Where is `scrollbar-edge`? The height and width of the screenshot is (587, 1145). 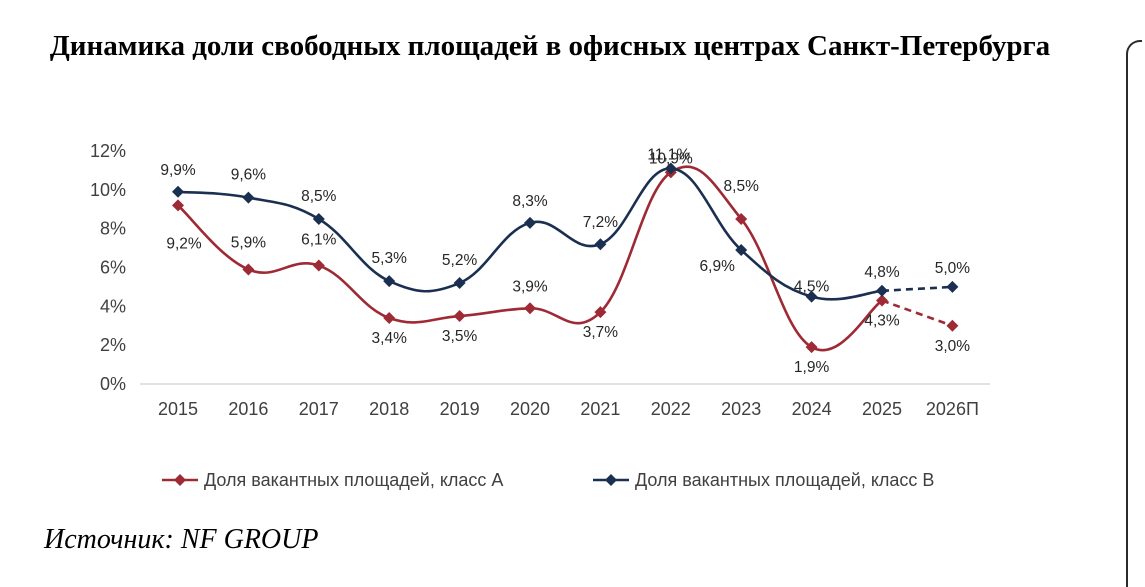 scrollbar-edge is located at coordinates (1134, 313).